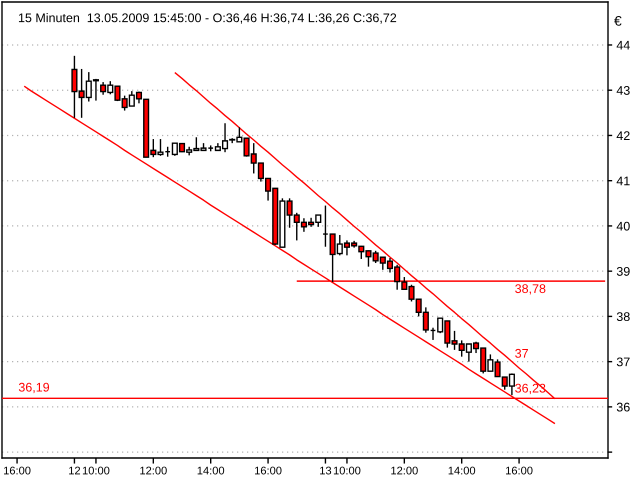 This screenshot has height=480, width=640. I want to click on ref-line-label: 36,19, so click(34, 388).